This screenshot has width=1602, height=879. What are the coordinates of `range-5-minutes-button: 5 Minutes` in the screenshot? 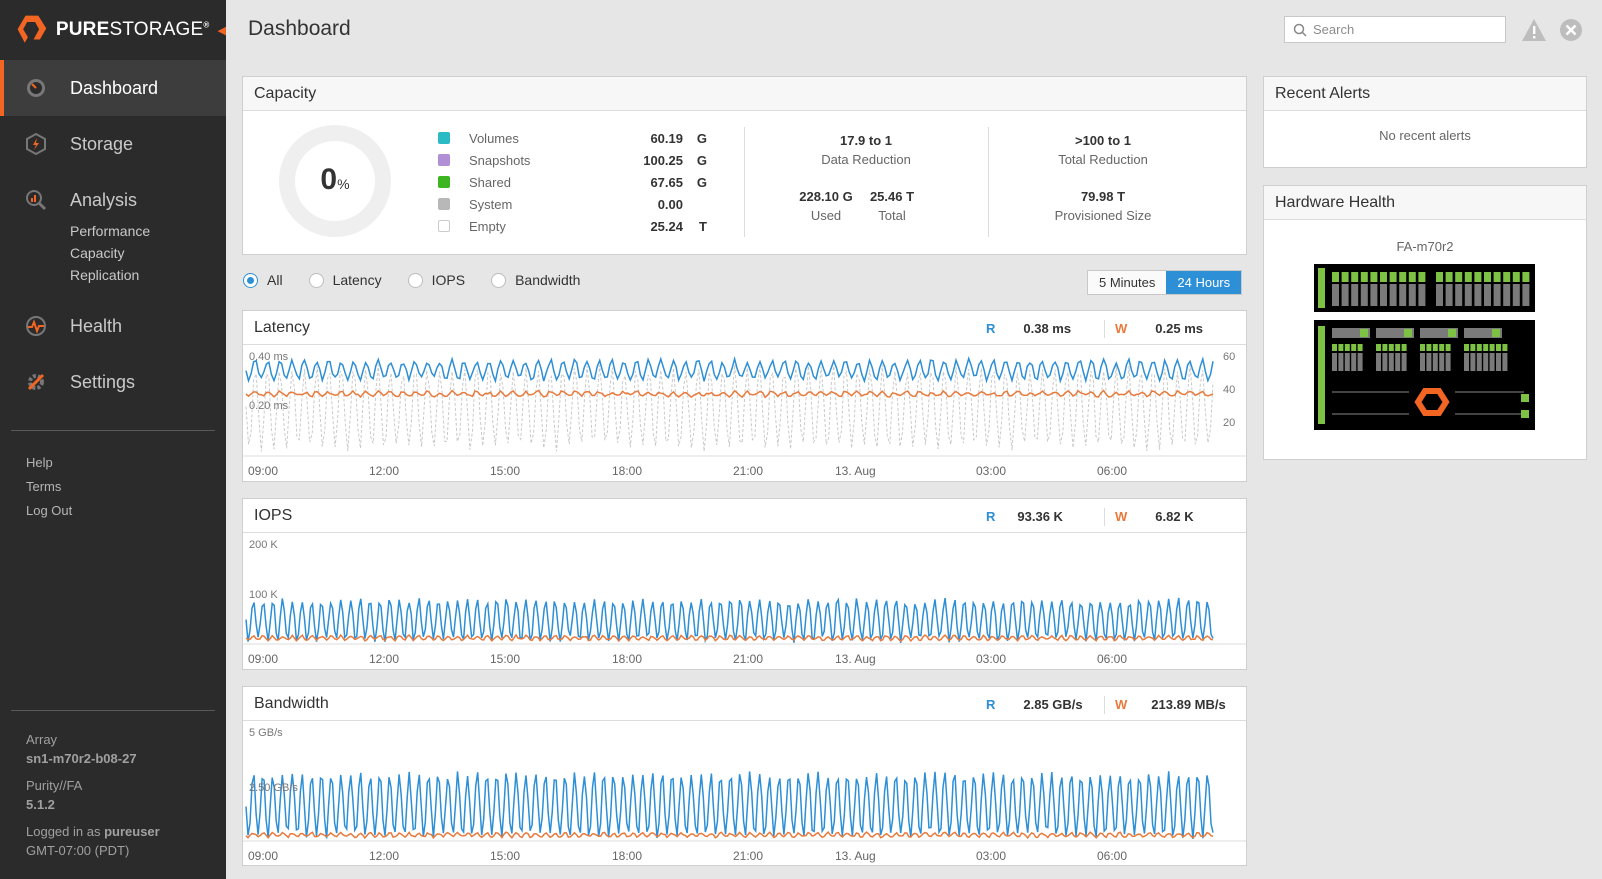 It's located at (1127, 282).